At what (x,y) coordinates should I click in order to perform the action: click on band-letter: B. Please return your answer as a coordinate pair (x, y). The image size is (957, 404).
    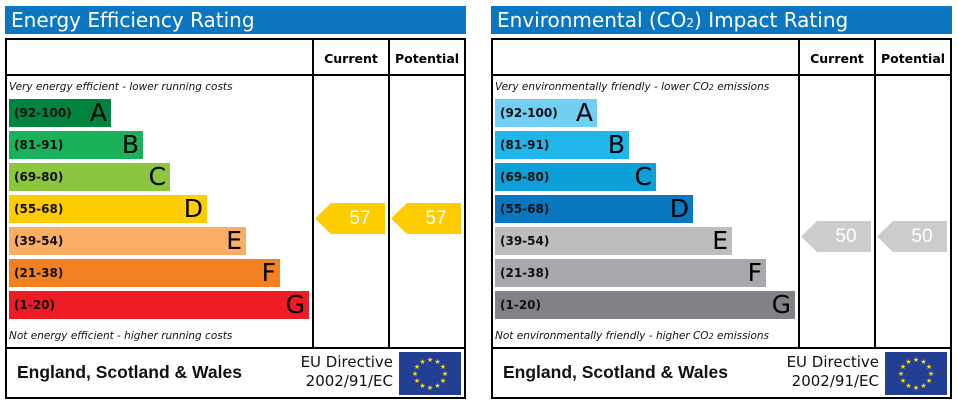
    Looking at the image, I should click on (130, 144).